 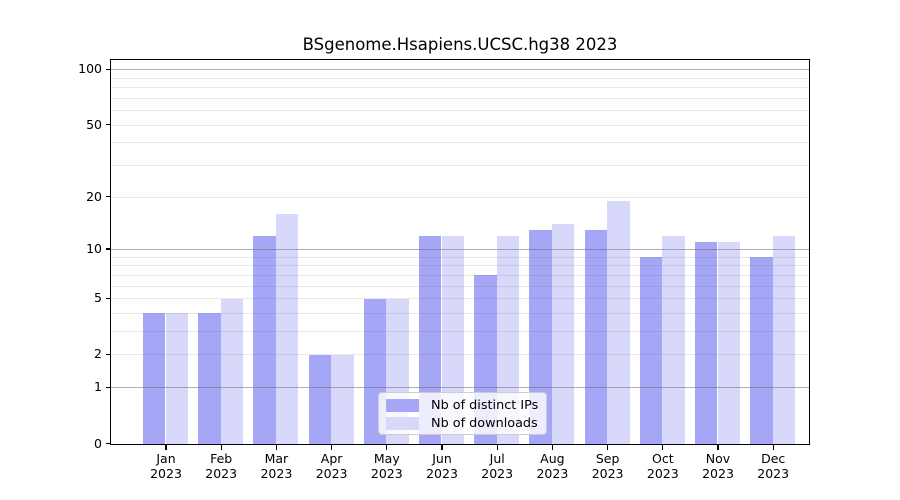 I want to click on bar-downloads-oct, so click(x=673, y=339).